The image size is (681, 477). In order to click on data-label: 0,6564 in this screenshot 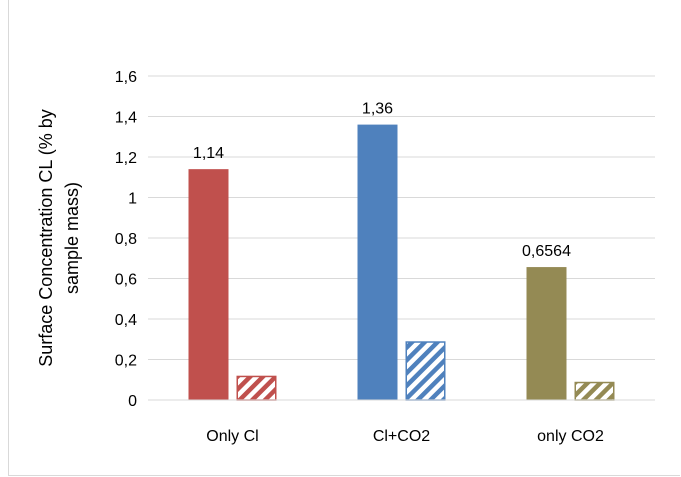, I will do `click(546, 251)`.